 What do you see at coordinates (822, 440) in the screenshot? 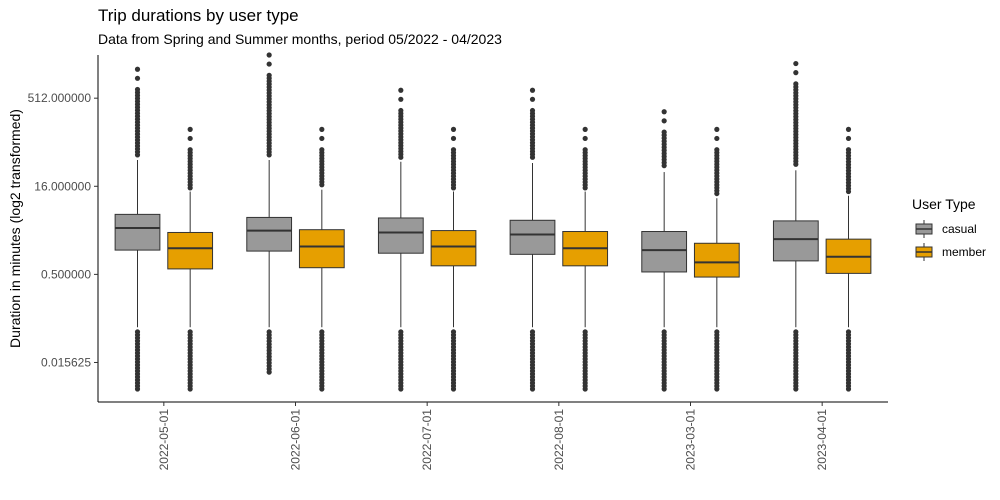
I see `x-tick-label: 2023-04-01` at bounding box center [822, 440].